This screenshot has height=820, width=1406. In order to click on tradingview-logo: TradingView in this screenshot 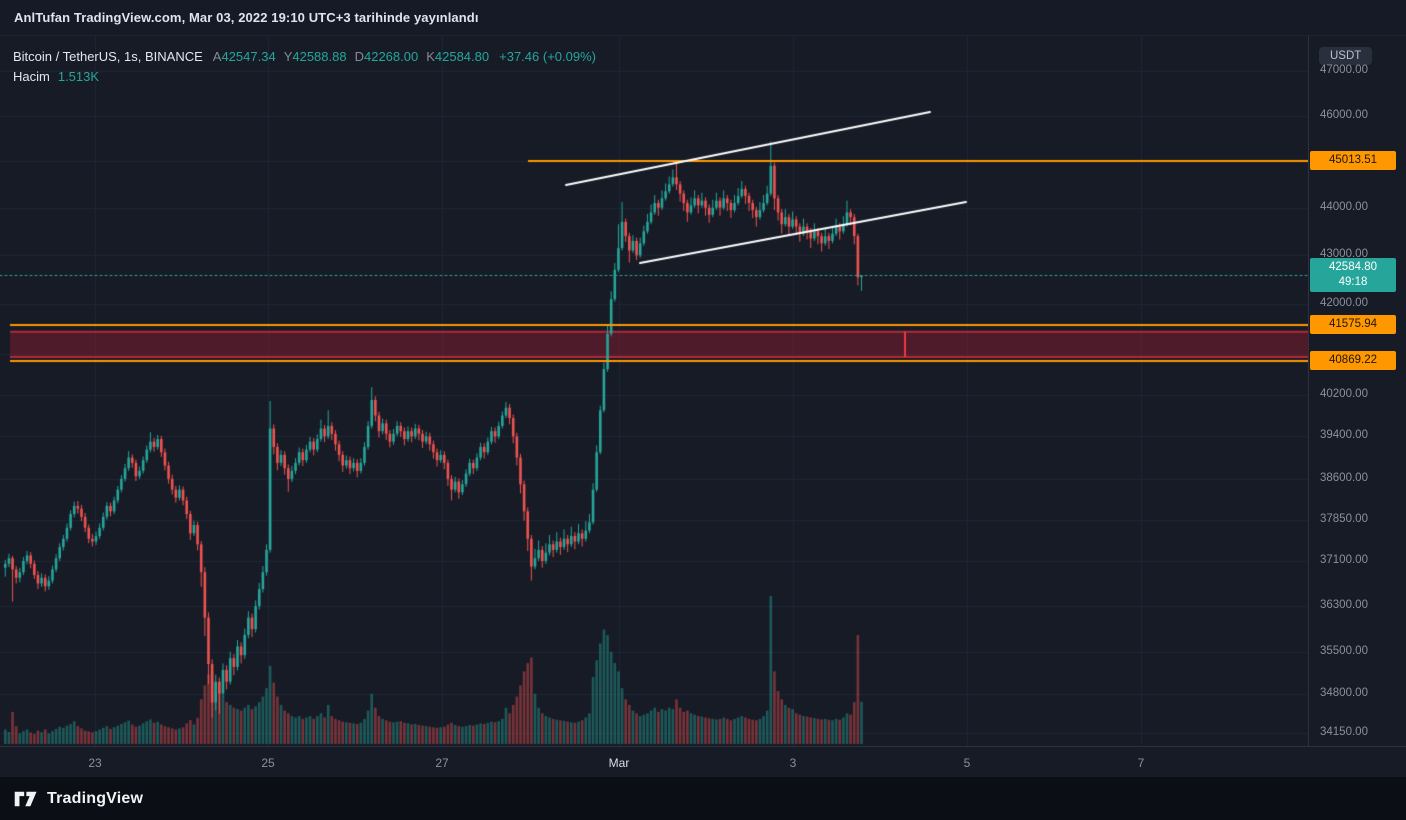, I will do `click(78, 799)`.